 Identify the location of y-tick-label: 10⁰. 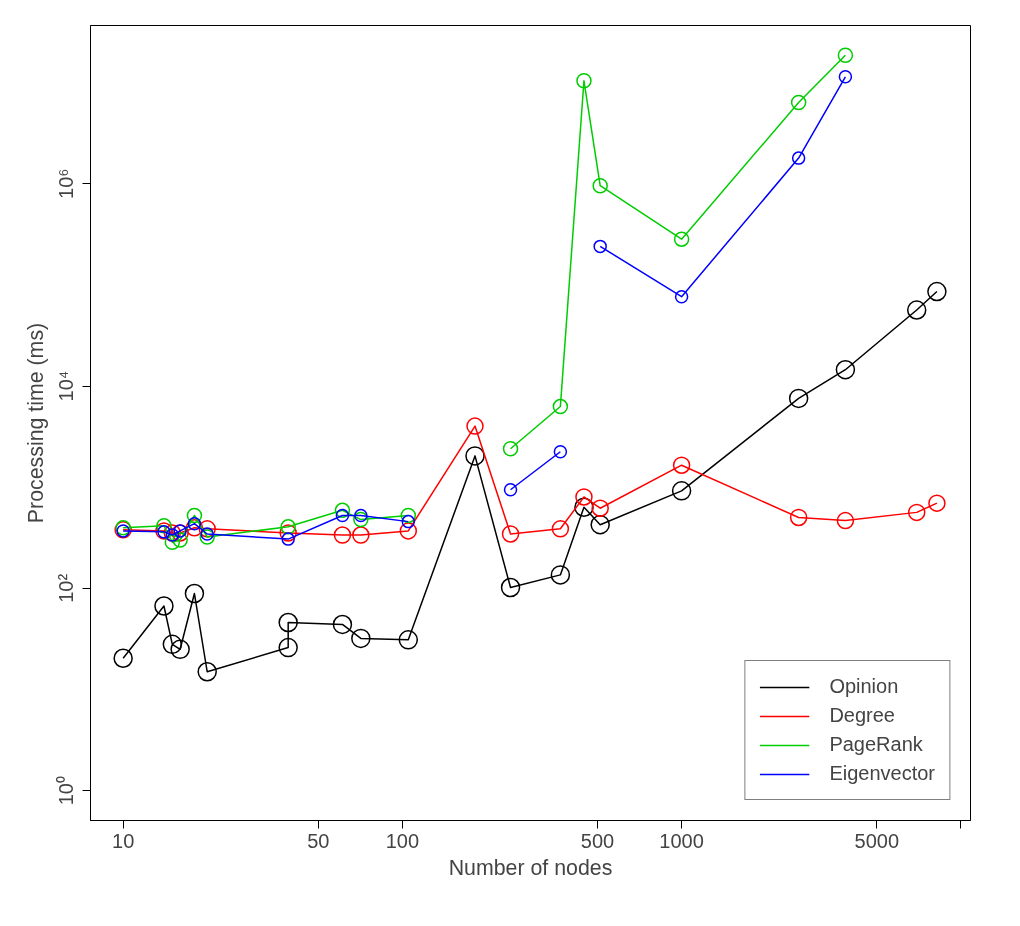
(66, 791).